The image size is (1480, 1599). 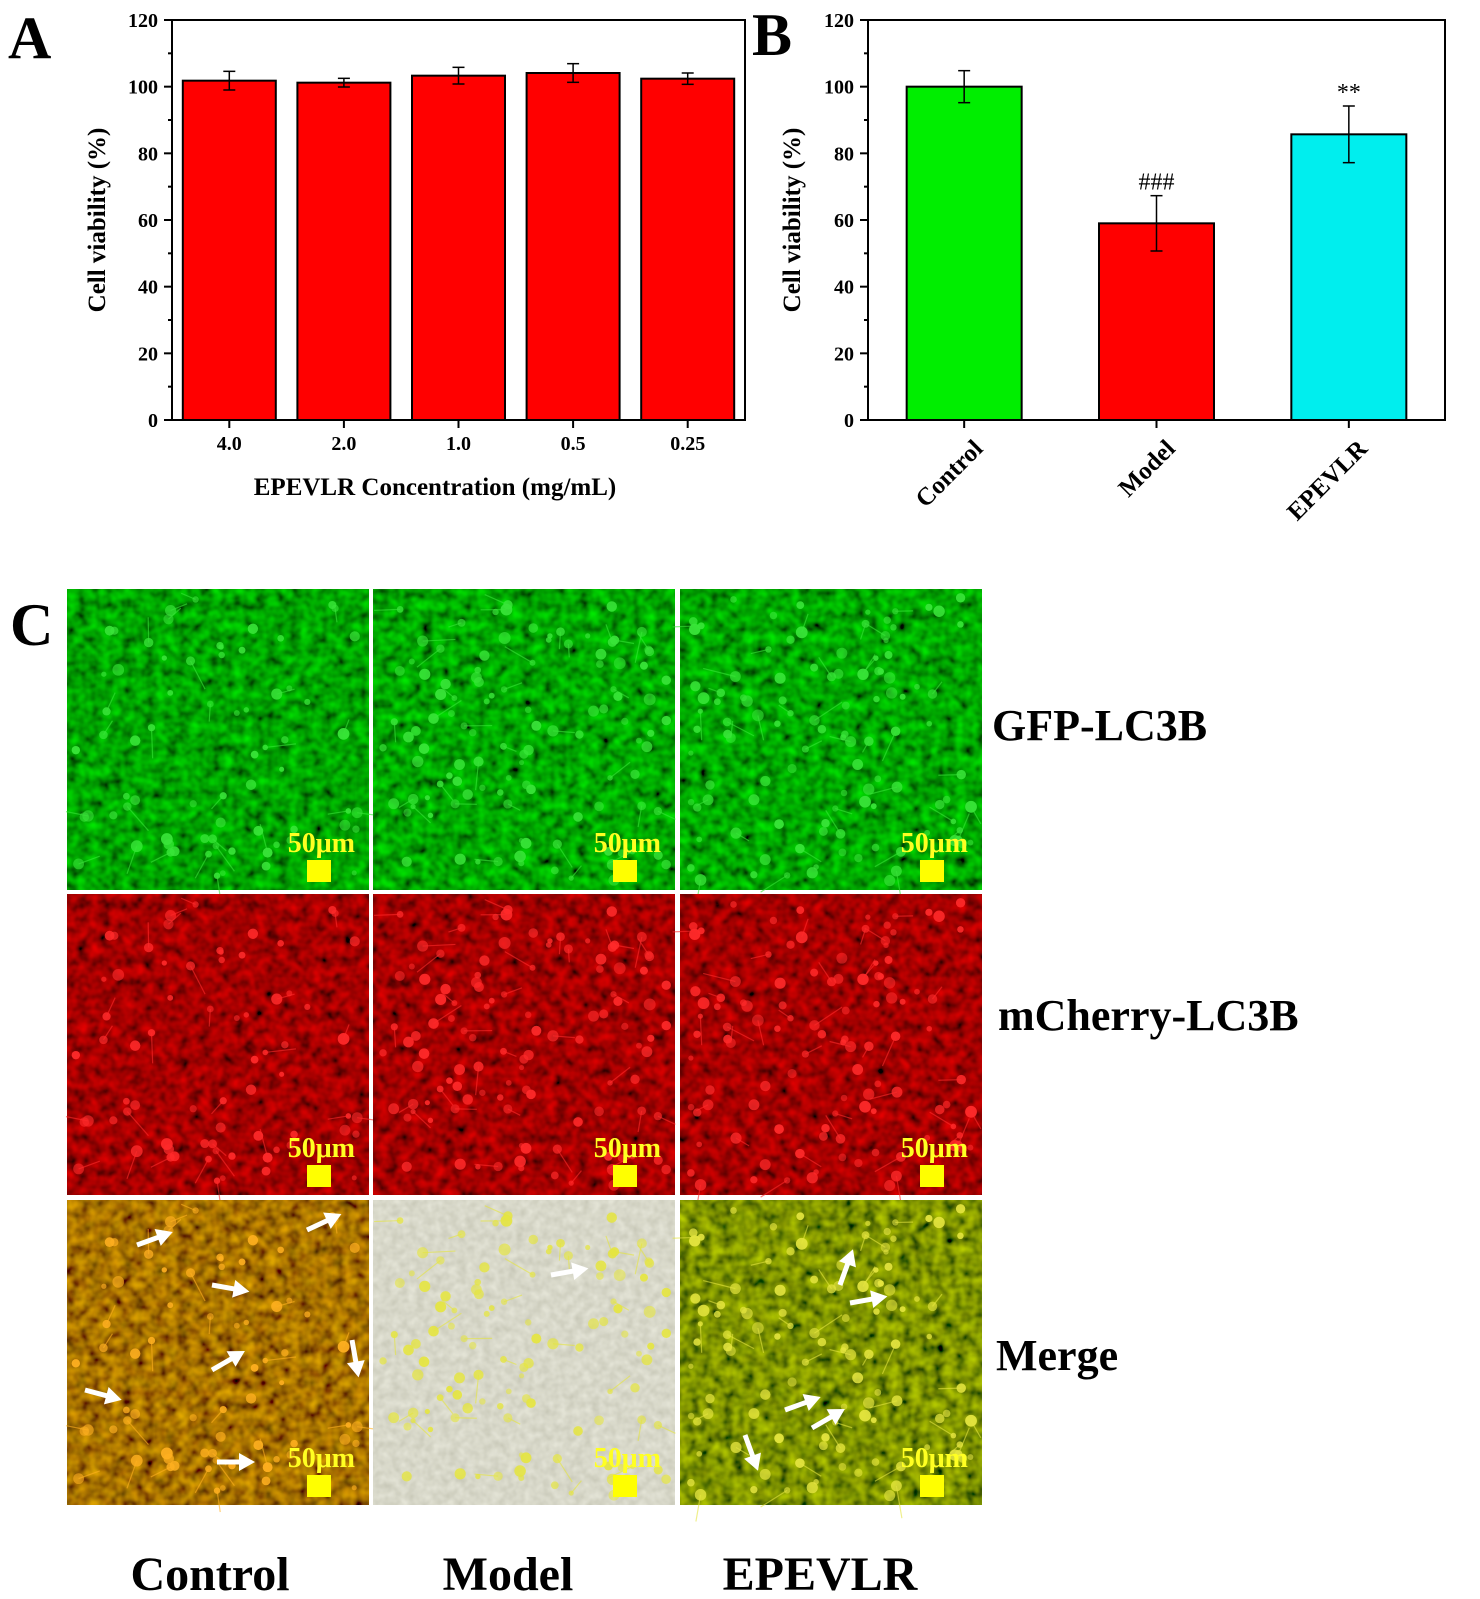 What do you see at coordinates (1349, 277) in the screenshot?
I see `bar-epevlr` at bounding box center [1349, 277].